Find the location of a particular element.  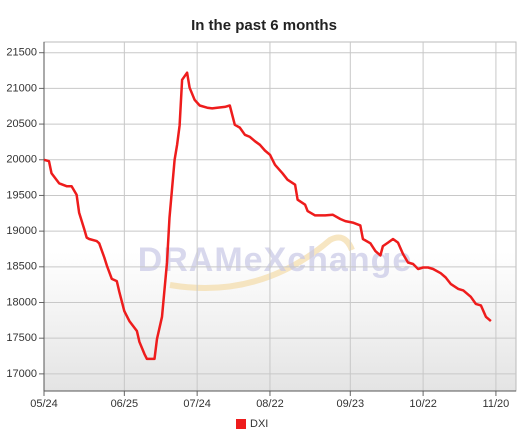

y-tick-label: 17500 is located at coordinates (21, 338).